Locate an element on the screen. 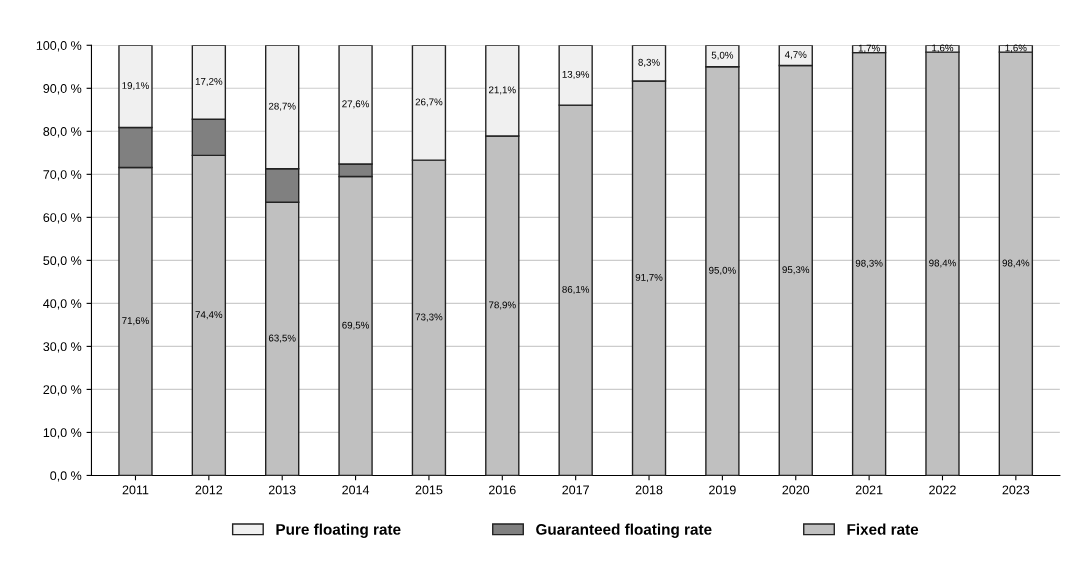 This screenshot has width=1076, height=566. data-label: 86,1% is located at coordinates (576, 290).